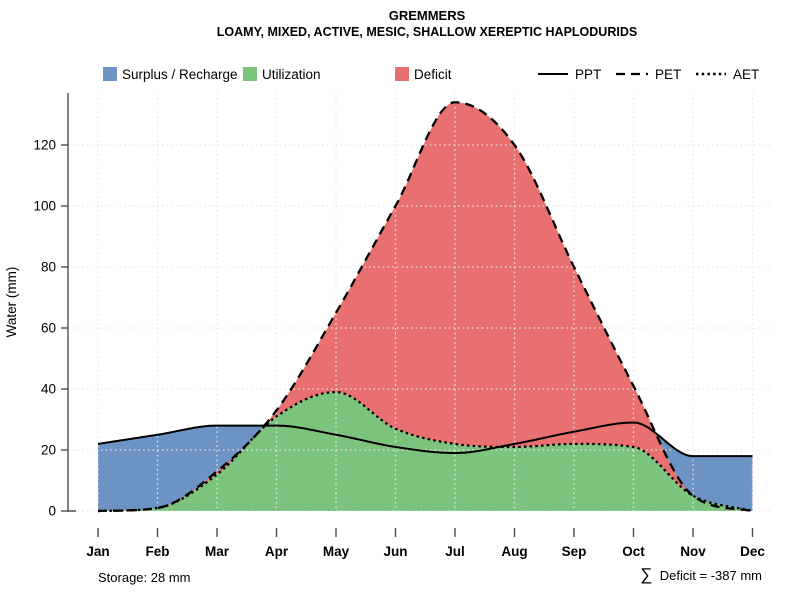  Describe the element at coordinates (277, 551) in the screenshot. I see `month-label: Apr` at that location.